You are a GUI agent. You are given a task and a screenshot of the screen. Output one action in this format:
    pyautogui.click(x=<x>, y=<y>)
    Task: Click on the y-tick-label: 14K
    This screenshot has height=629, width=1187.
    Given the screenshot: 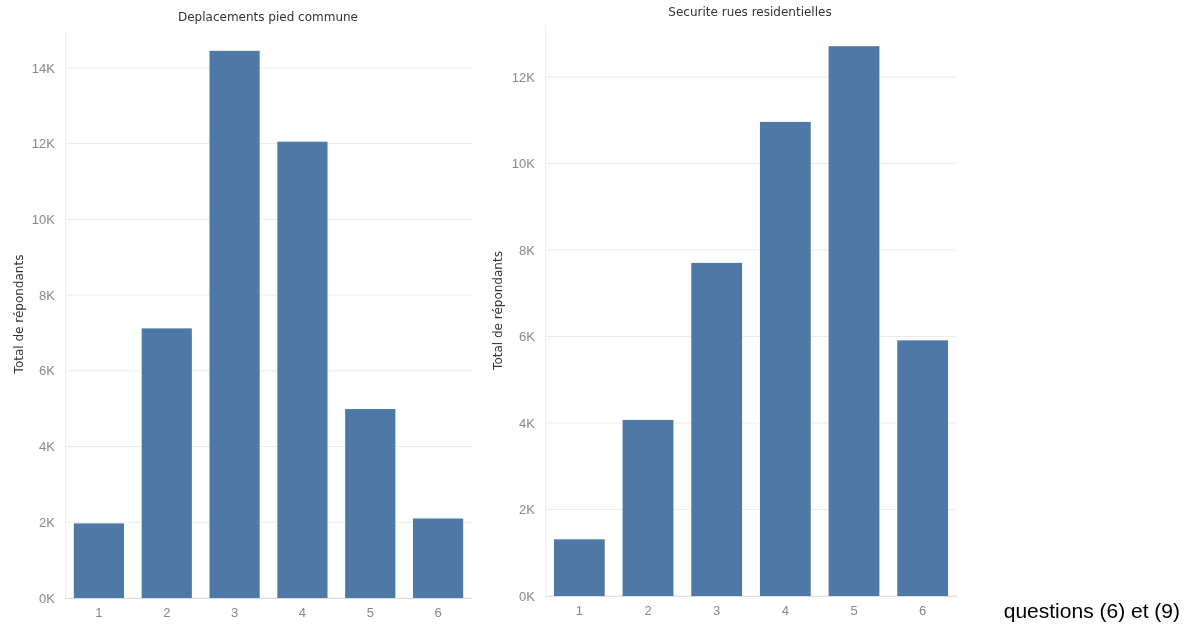 What is the action you would take?
    pyautogui.click(x=43, y=68)
    